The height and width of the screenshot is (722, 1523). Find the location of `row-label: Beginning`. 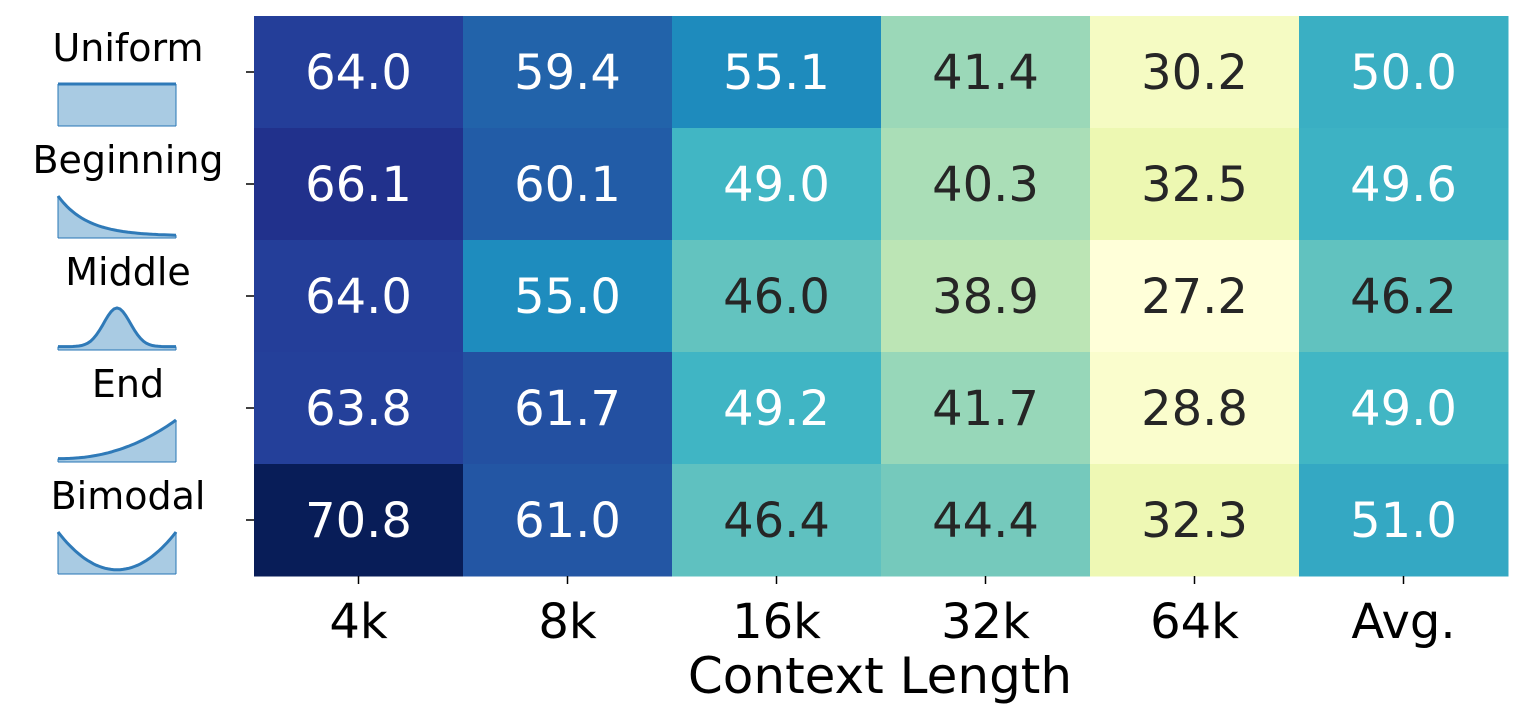

row-label: Beginning is located at coordinates (127, 160).